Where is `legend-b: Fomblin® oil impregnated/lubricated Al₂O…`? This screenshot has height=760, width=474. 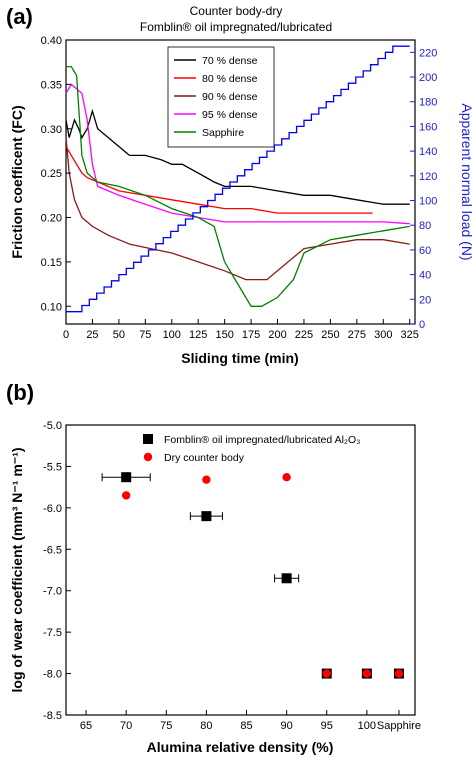
legend-b: Fomblin® oil impregnated/lubricated Al₂O… is located at coordinates (251, 449).